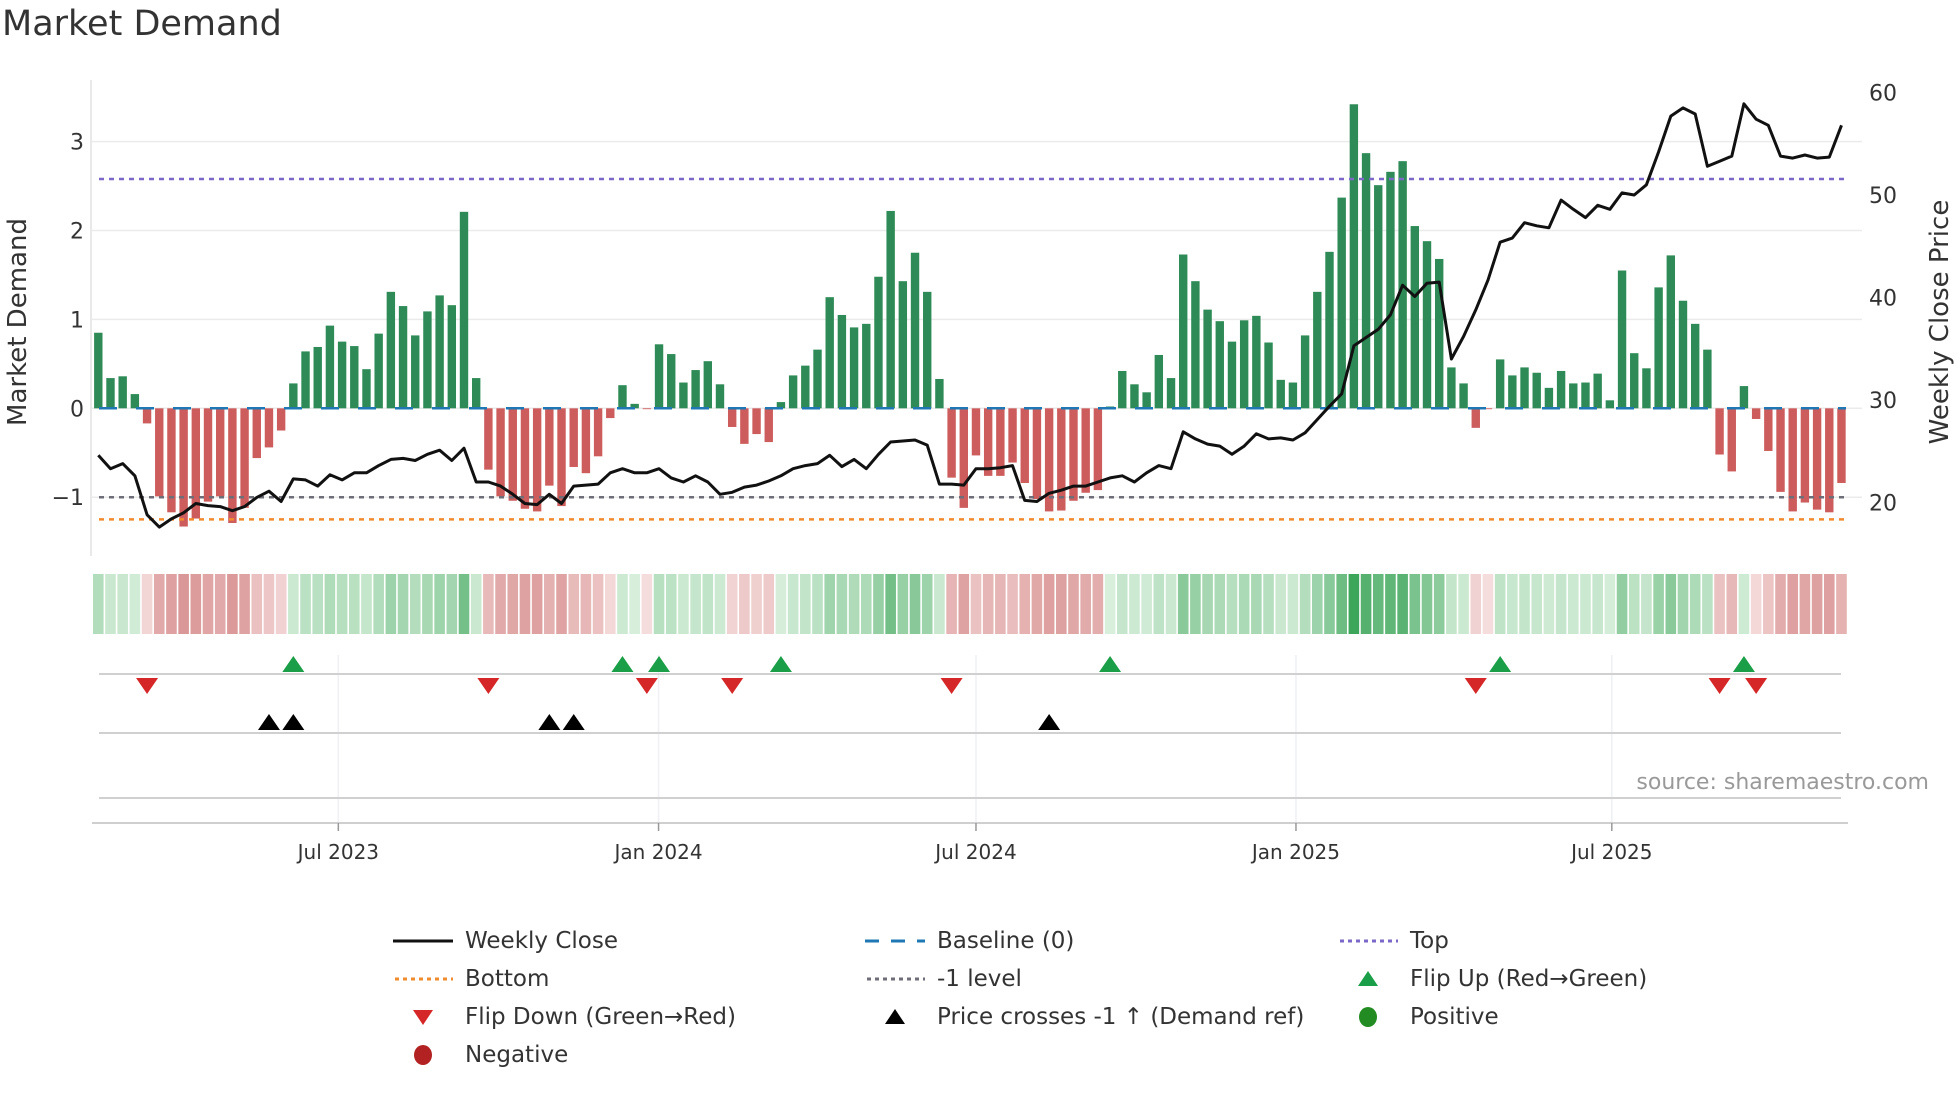 This screenshot has width=1960, height=1102. I want to click on x-tick-label: Jul 2025, so click(1610, 852).